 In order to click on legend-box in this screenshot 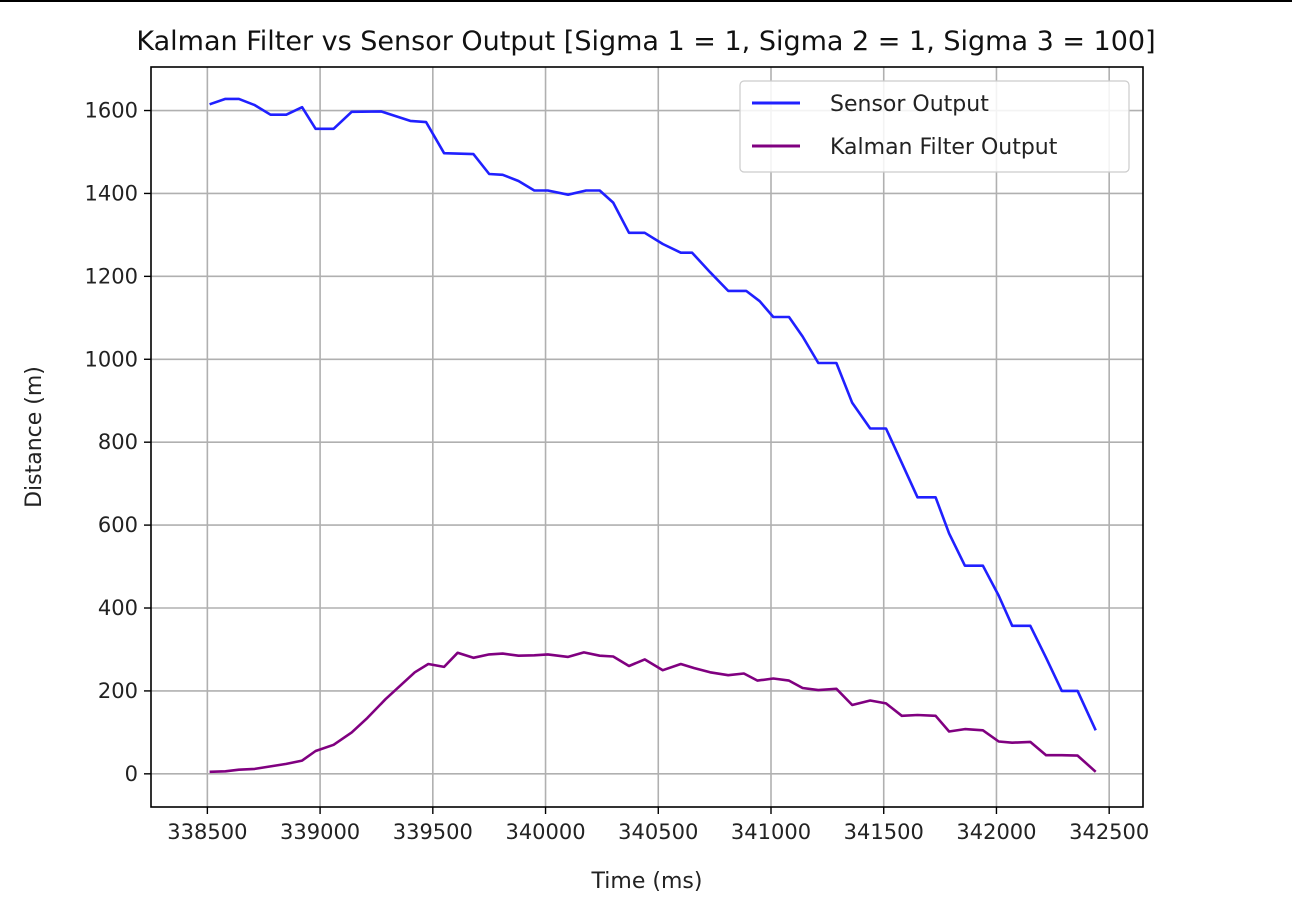, I will do `click(934, 126)`.